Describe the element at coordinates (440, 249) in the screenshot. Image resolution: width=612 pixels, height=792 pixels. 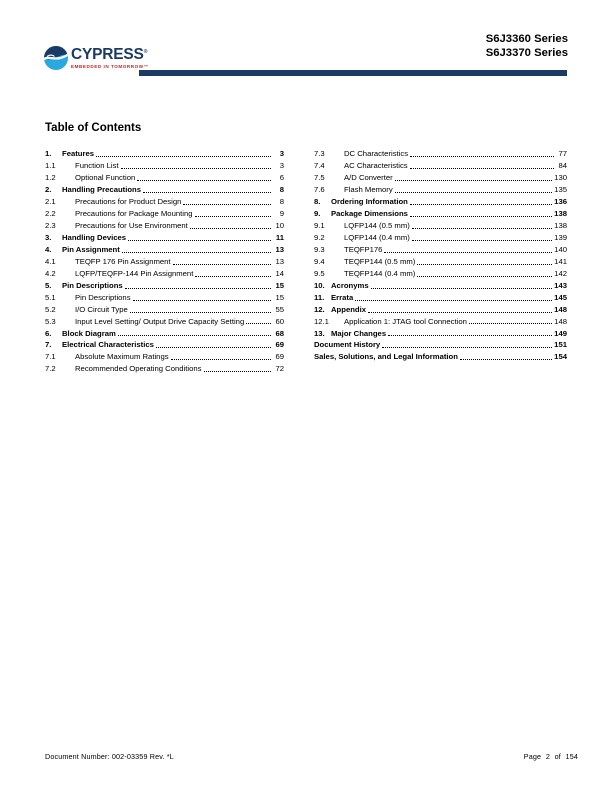
I see `toc-entry: 9.3 TEQFP176 140` at that location.